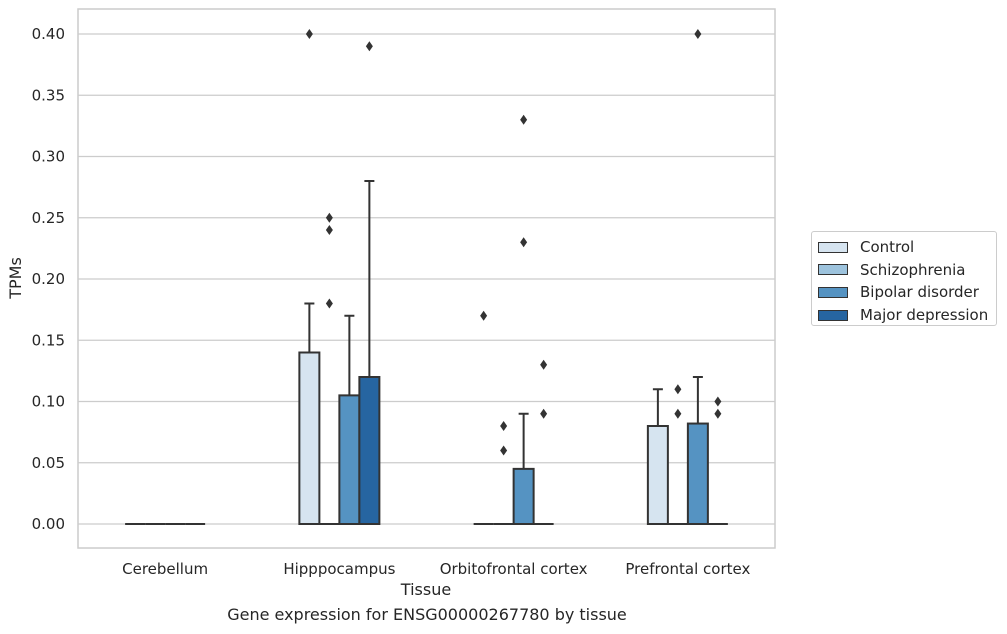 The height and width of the screenshot is (634, 1007). Describe the element at coordinates (48, 218) in the screenshot. I see `y-tick-label: 0.25` at that location.